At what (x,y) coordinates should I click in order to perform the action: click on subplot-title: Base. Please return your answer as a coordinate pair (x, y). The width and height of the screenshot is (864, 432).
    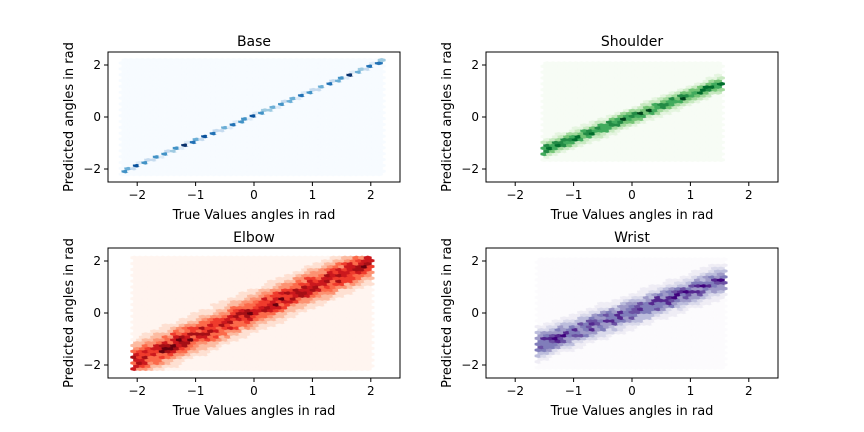
    Looking at the image, I should click on (254, 42).